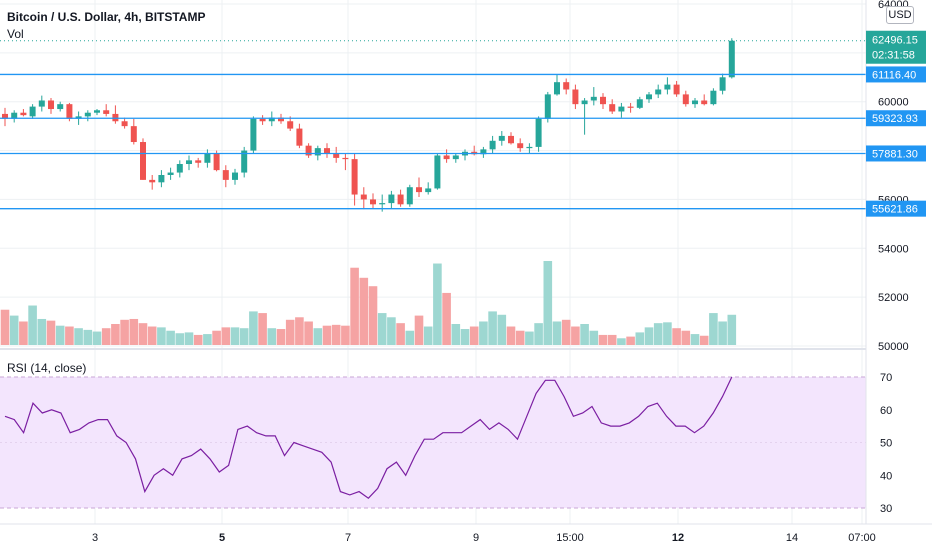 The height and width of the screenshot is (550, 932). I want to click on volume-label: Vol, so click(15, 34).